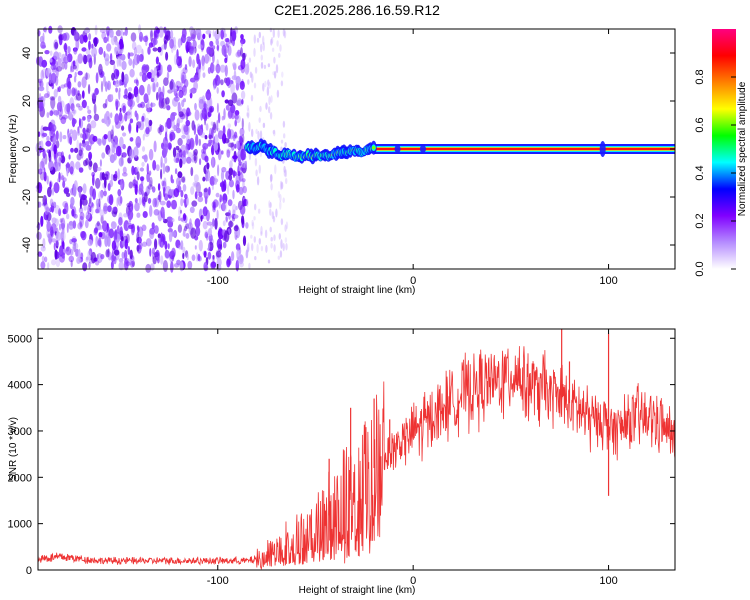 This screenshot has height=600, width=750. I want to click on colorbar-ticks: 0.0 0.2 0.4 0.6 0.8, so click(715, 173).